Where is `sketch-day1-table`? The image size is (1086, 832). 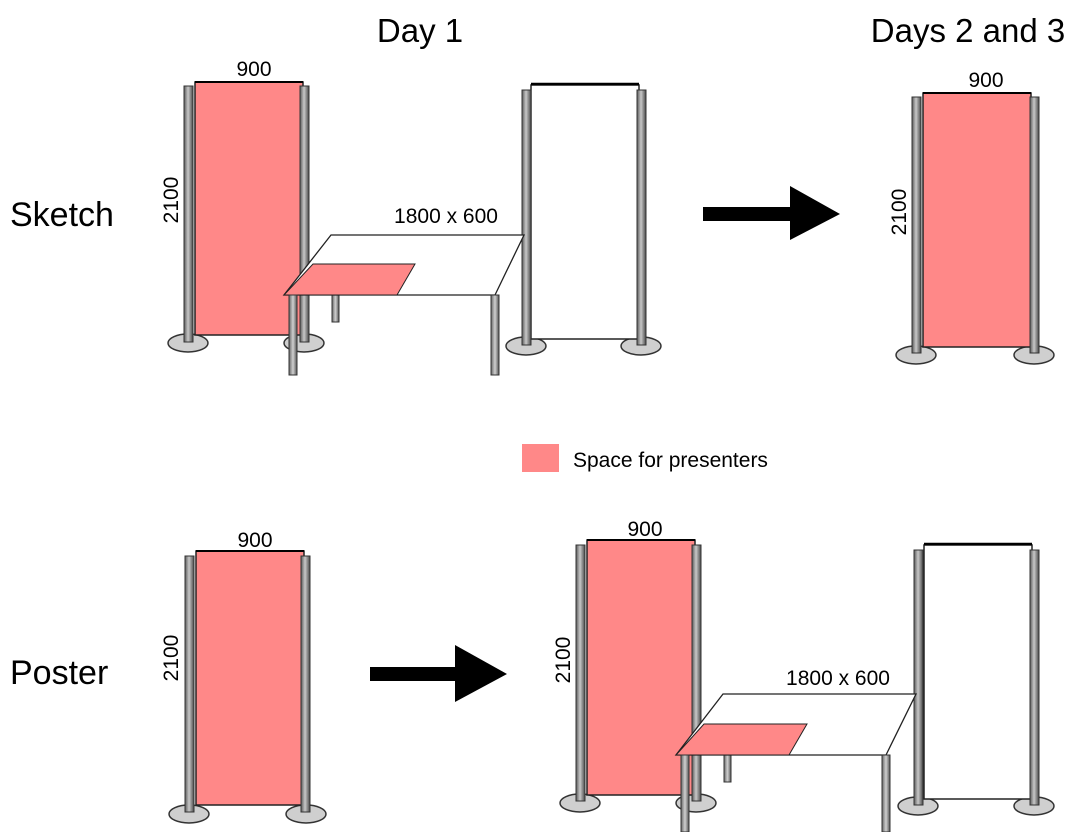
sketch-day1-table is located at coordinates (404, 305).